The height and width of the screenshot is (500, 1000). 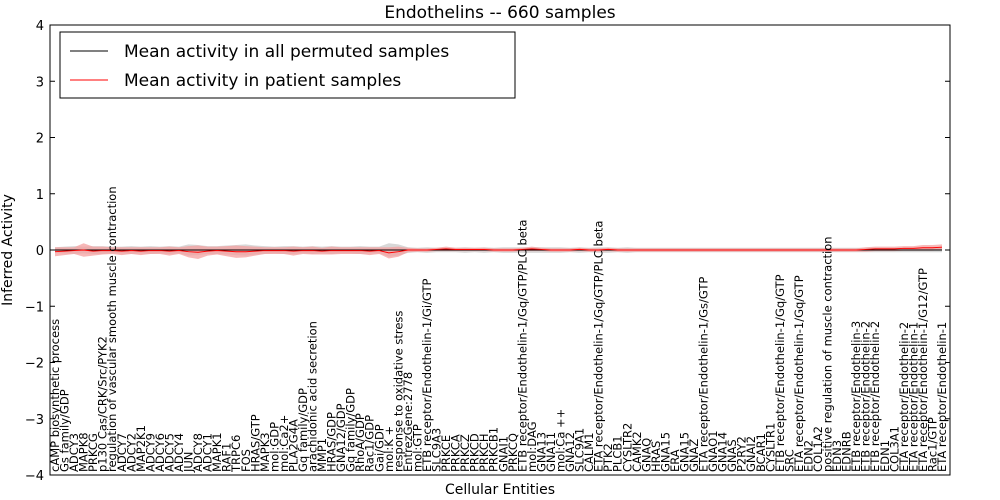 What do you see at coordinates (122, 452) in the screenshot?
I see `x-tick-label: ADCY7` at bounding box center [122, 452].